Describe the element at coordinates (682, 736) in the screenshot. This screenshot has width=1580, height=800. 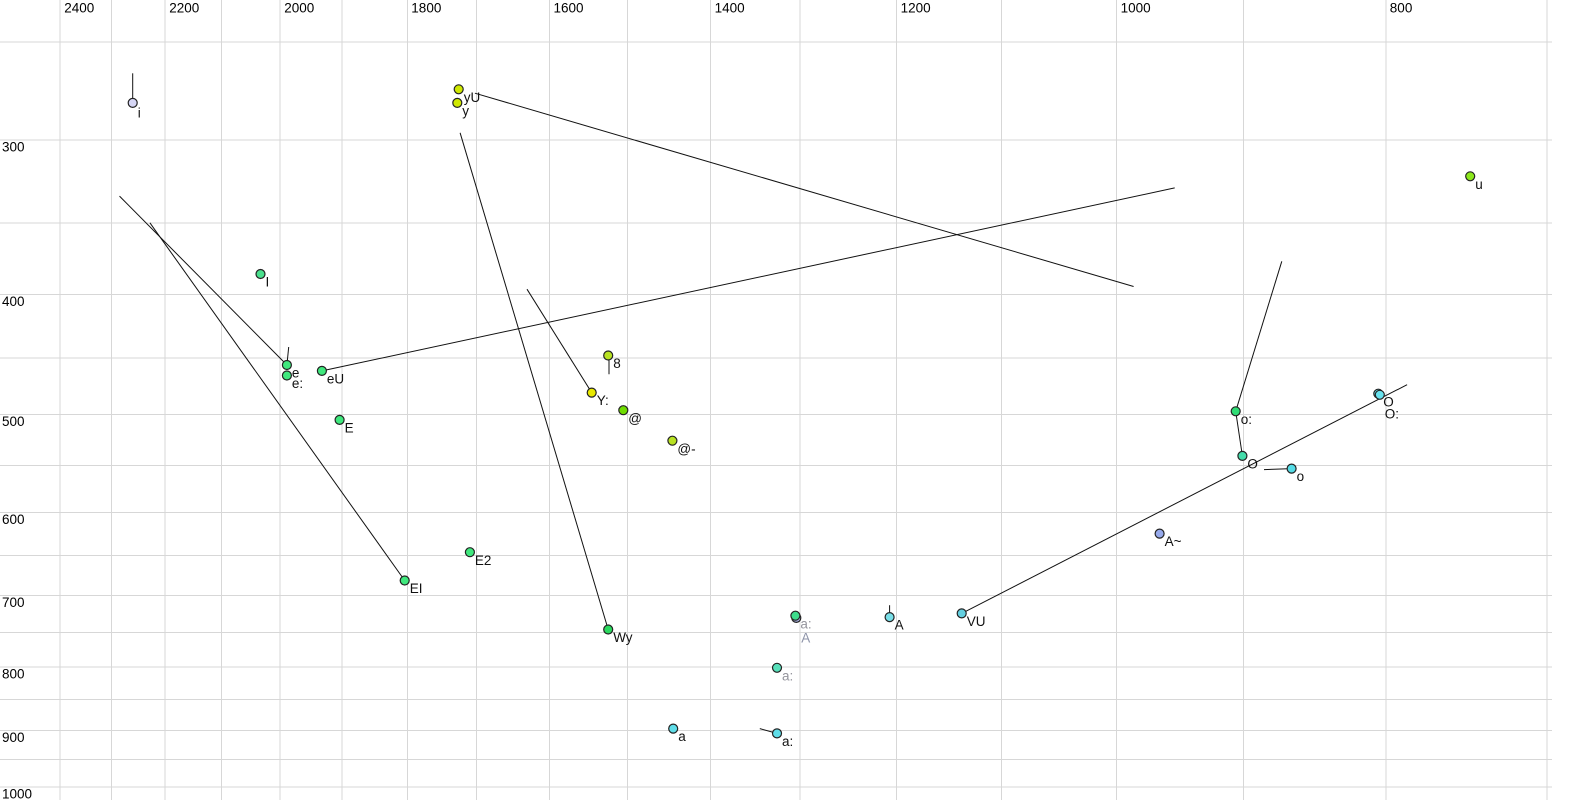
I see `data-point-label: a` at that location.